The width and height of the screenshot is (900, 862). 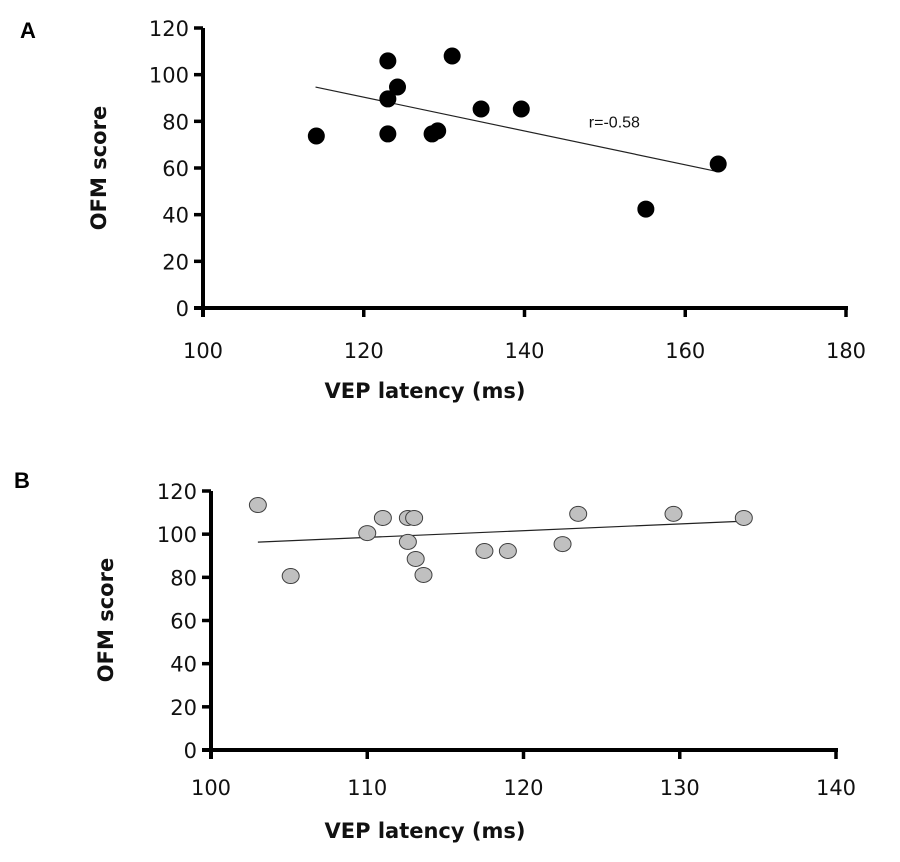 I want to click on x-ticks-b: 100 110 120 130 140, so click(x=523, y=775).